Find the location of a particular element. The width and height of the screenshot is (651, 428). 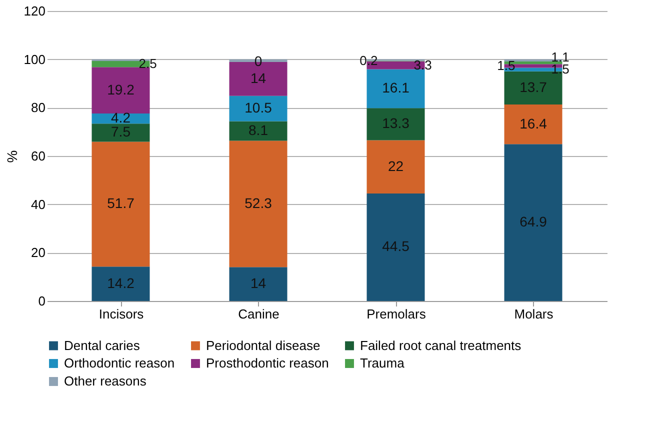

data-label: 1.5 is located at coordinates (506, 65).